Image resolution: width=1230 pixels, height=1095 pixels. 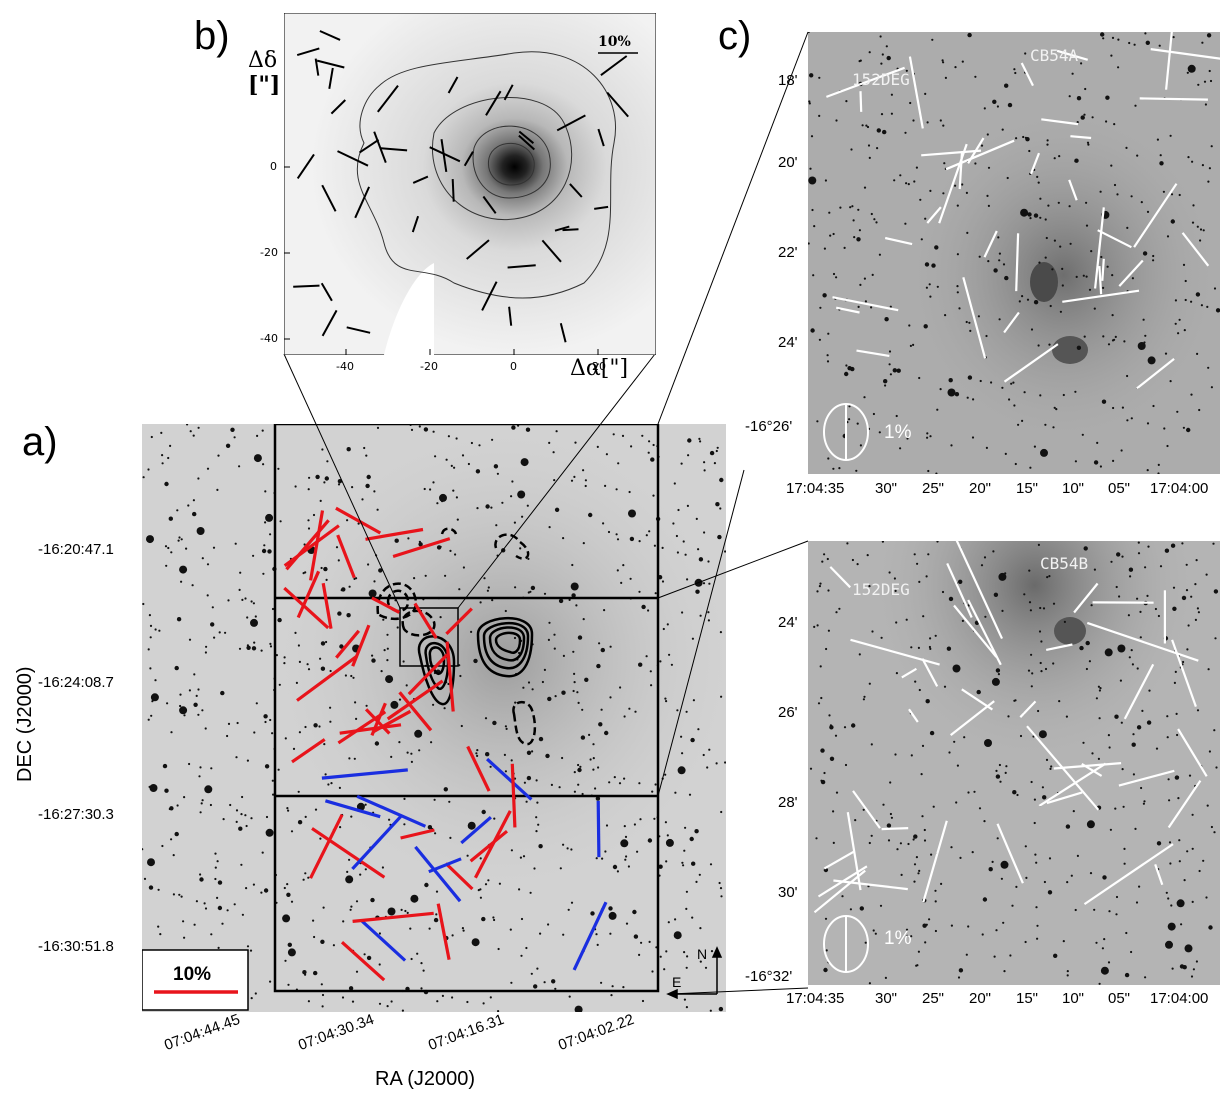 I want to click on dec-tick-cb-3: 30', so click(x=788, y=892).